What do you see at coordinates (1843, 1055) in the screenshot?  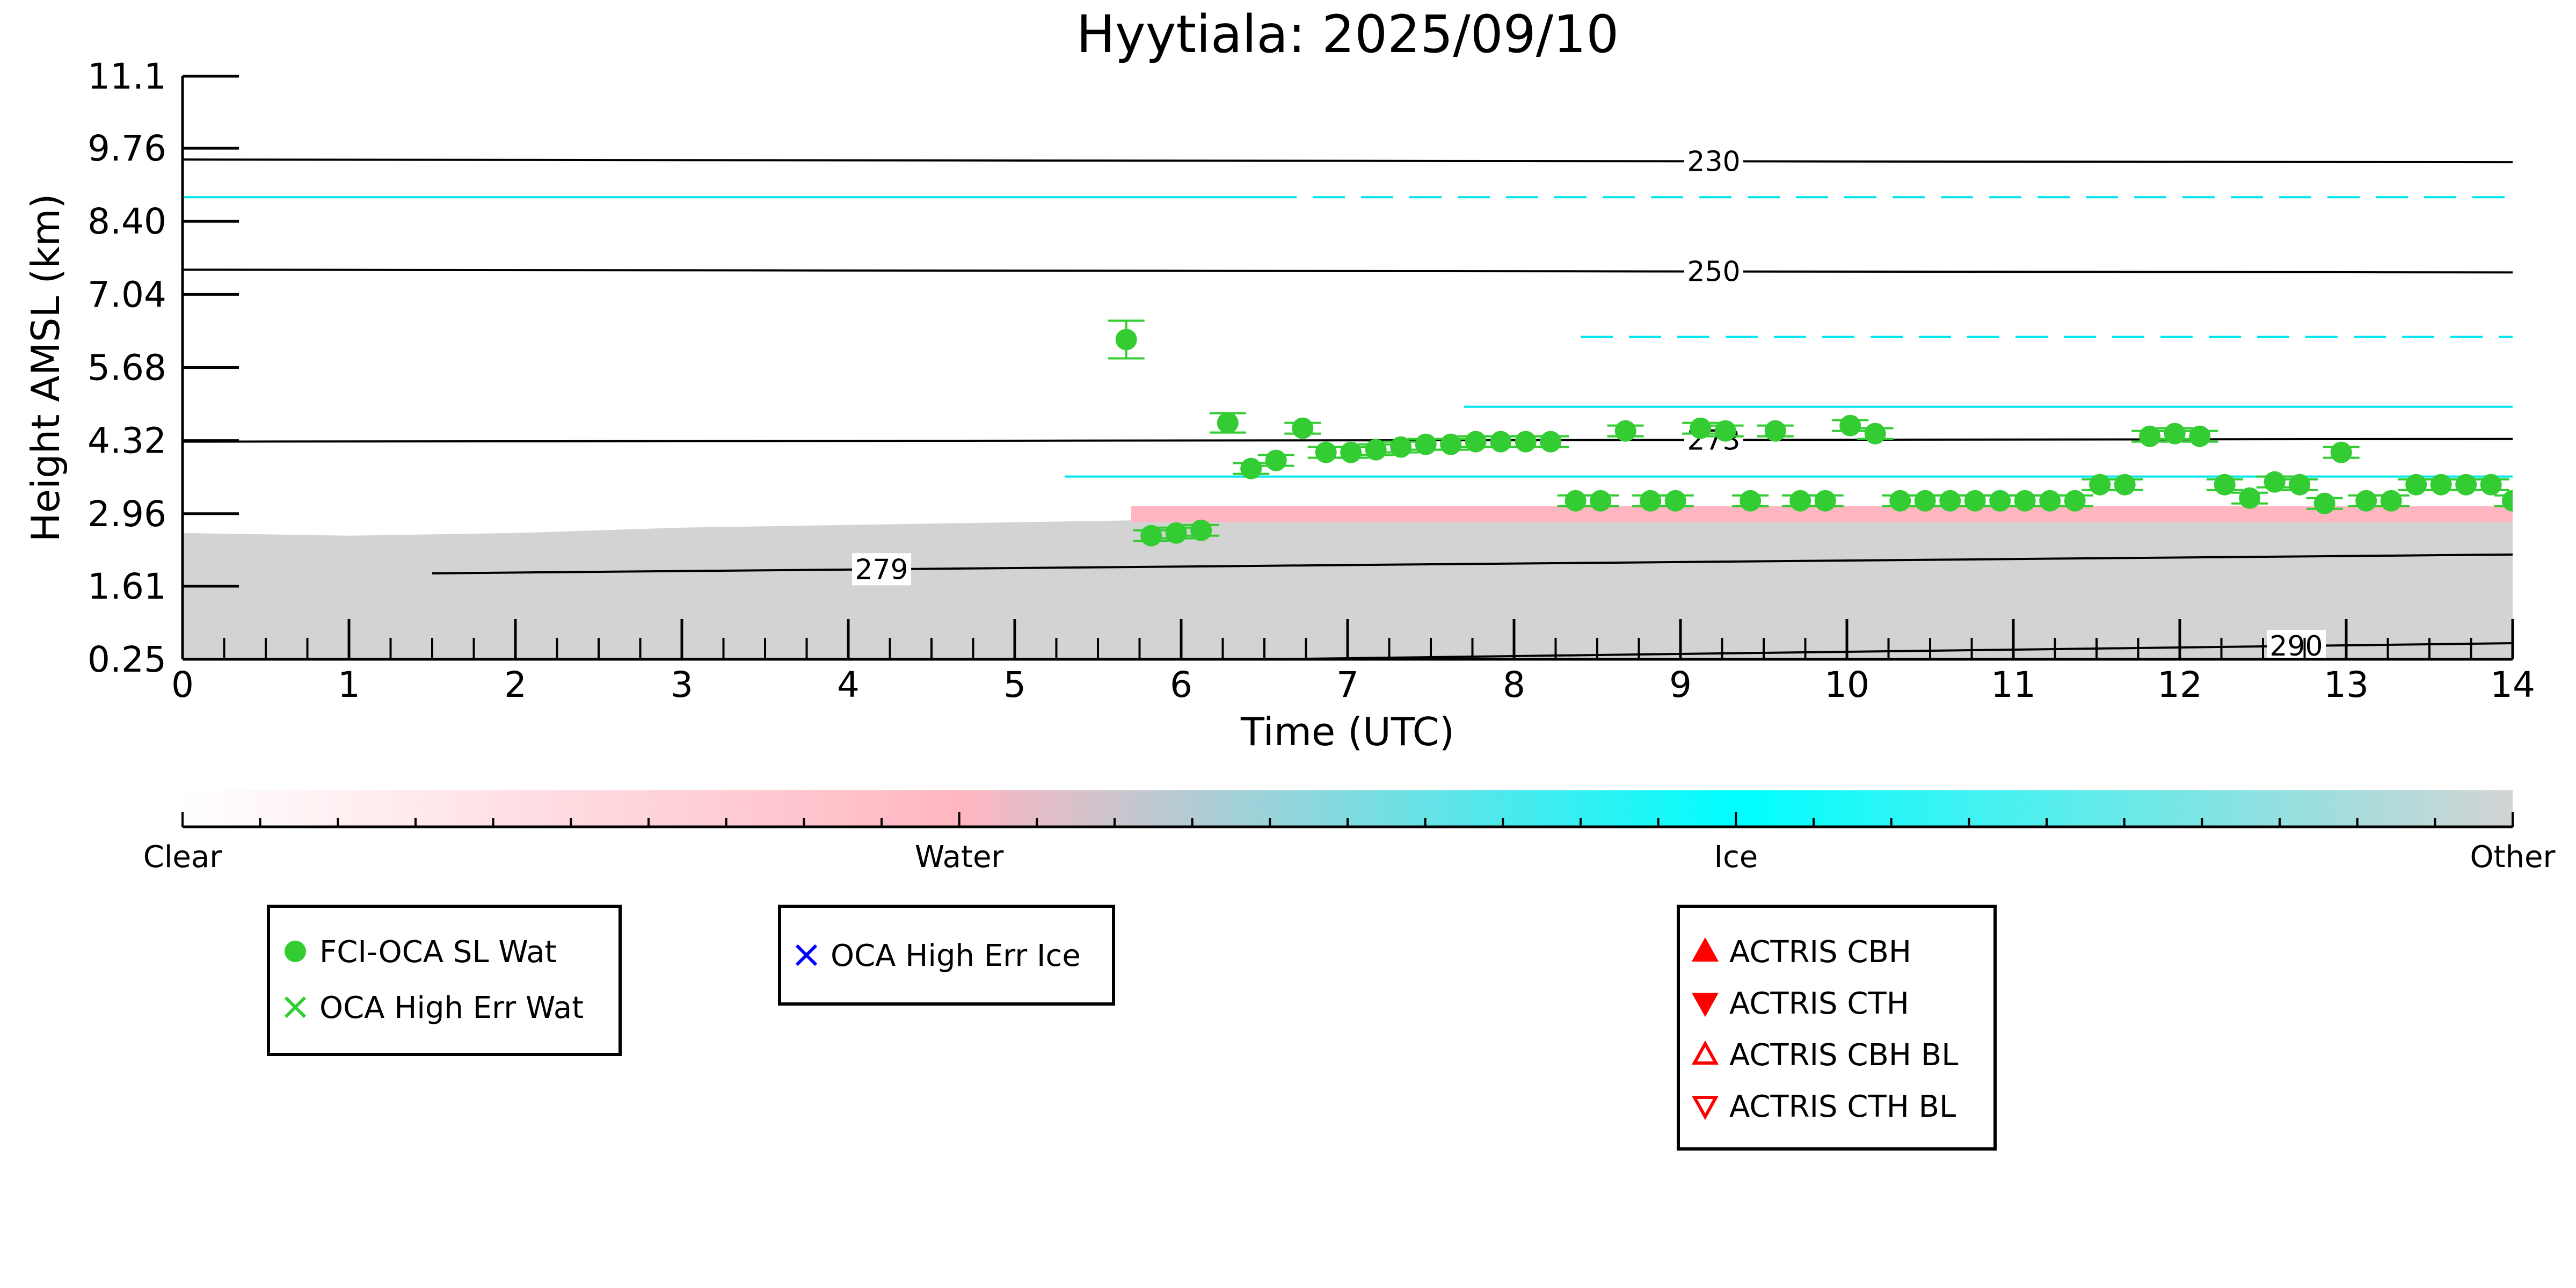 I see `legend-entry-label: ACTRIS CBH BL` at bounding box center [1843, 1055].